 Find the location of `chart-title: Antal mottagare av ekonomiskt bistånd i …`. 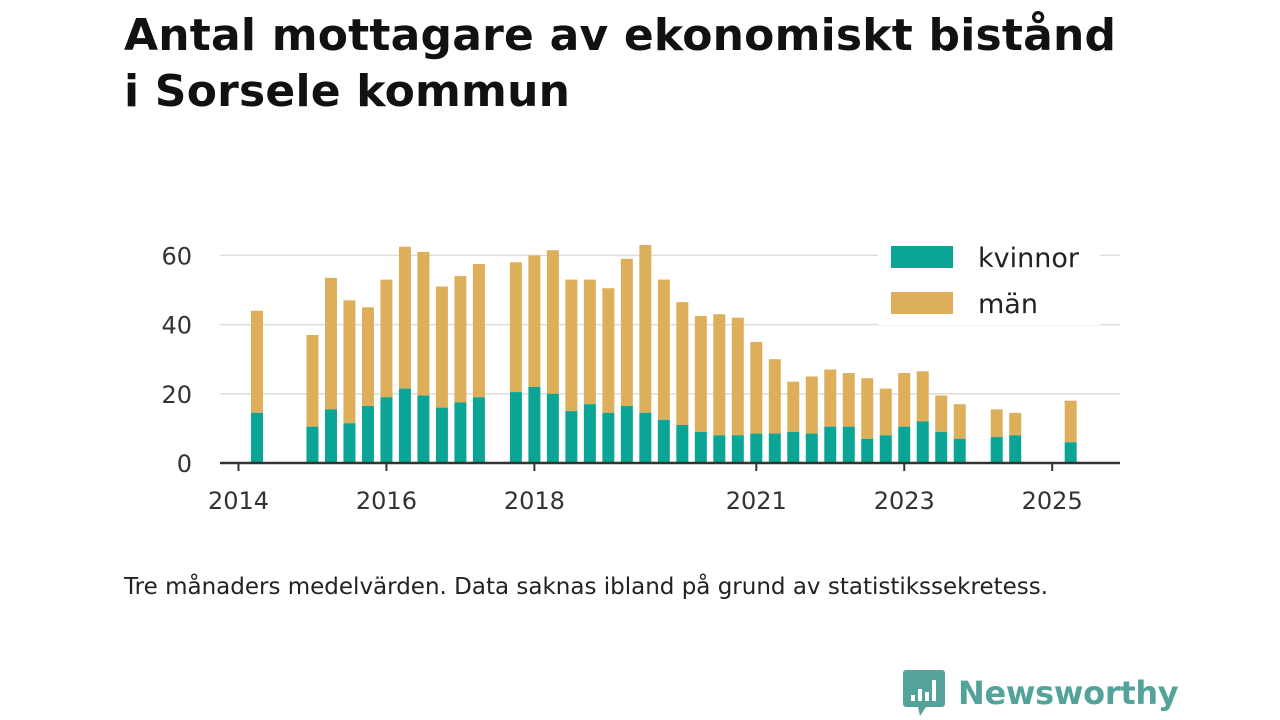

chart-title: Antal mottagare av ekonomiskt bistånd i … is located at coordinates (674, 64).